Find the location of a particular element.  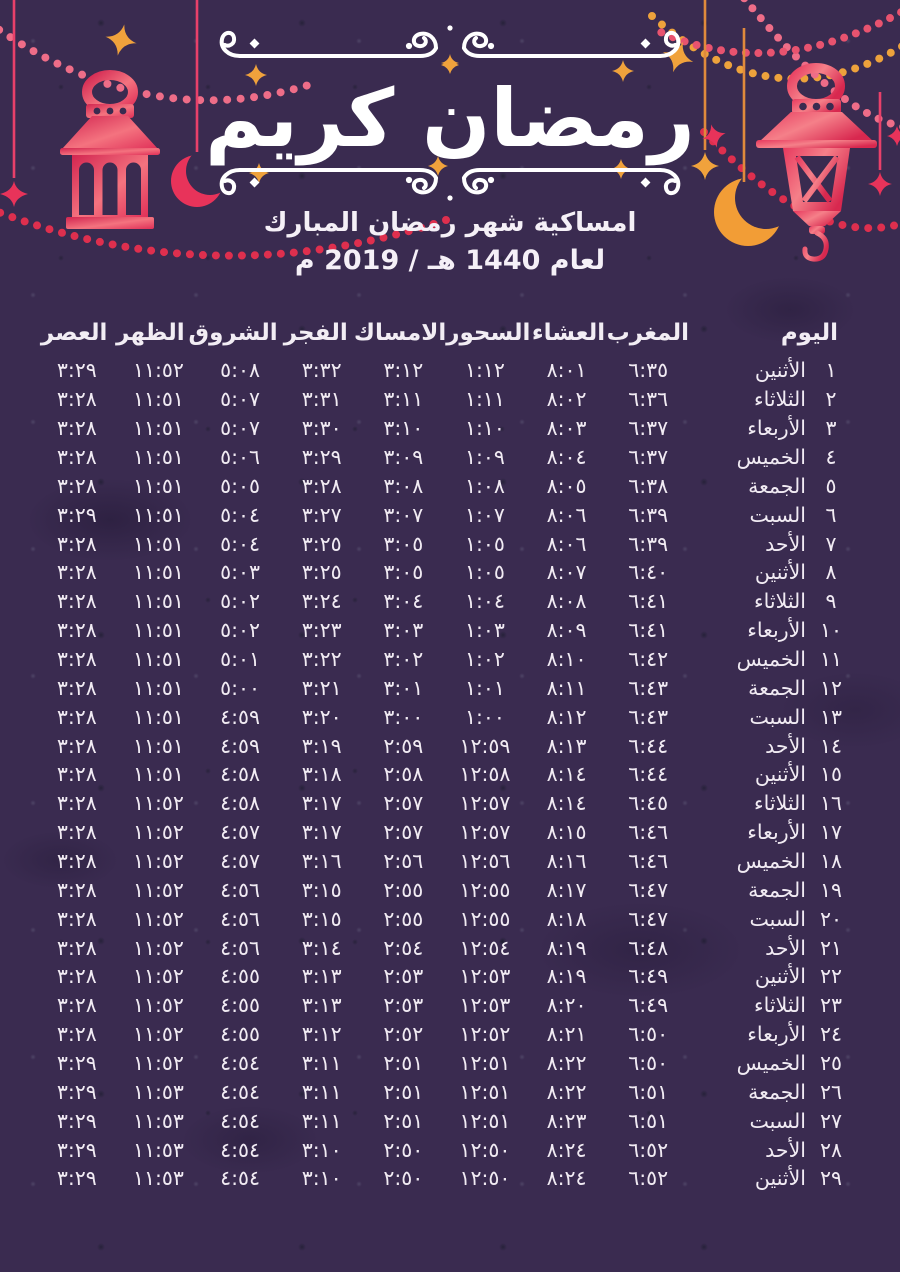

time-cell-isha: ٨:٠٦ is located at coordinates (566, 514).